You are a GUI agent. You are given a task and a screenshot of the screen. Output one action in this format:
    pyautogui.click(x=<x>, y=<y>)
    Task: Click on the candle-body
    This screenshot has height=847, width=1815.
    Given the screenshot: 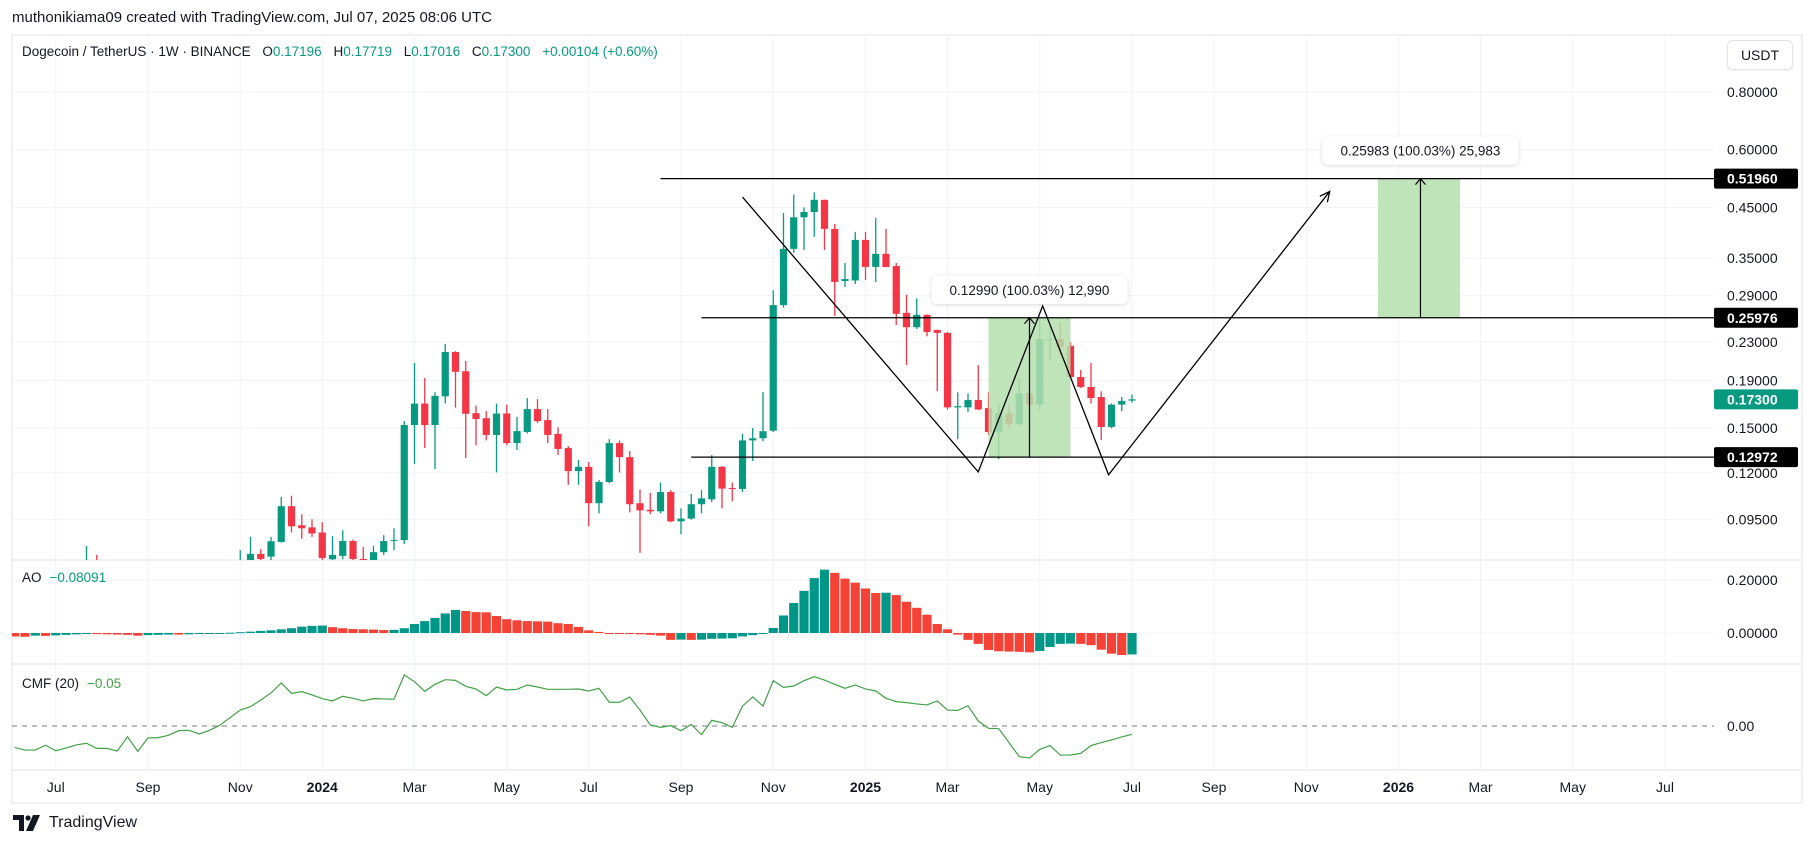 What is the action you would take?
    pyautogui.click(x=353, y=550)
    